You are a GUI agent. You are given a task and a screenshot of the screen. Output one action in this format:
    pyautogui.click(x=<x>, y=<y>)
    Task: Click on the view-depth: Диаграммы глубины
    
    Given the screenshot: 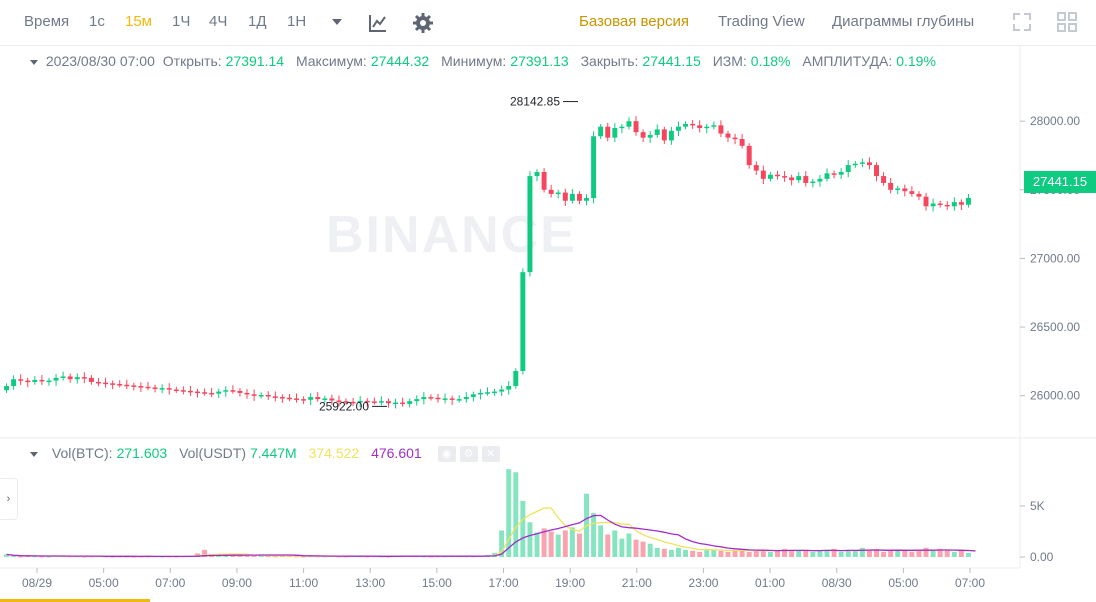 What is the action you would take?
    pyautogui.click(x=903, y=21)
    